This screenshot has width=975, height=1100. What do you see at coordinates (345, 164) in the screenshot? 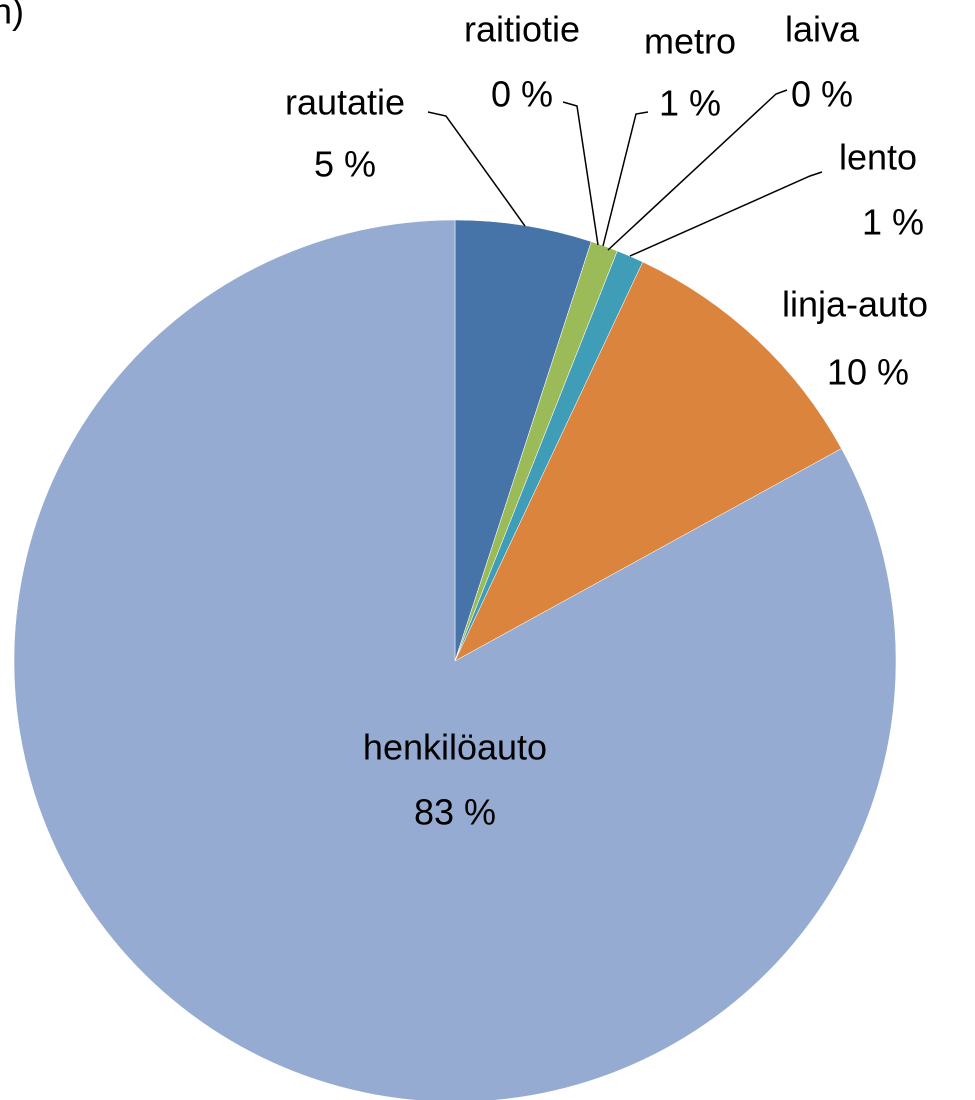
I see `slice-value-label: 5 %` at bounding box center [345, 164].